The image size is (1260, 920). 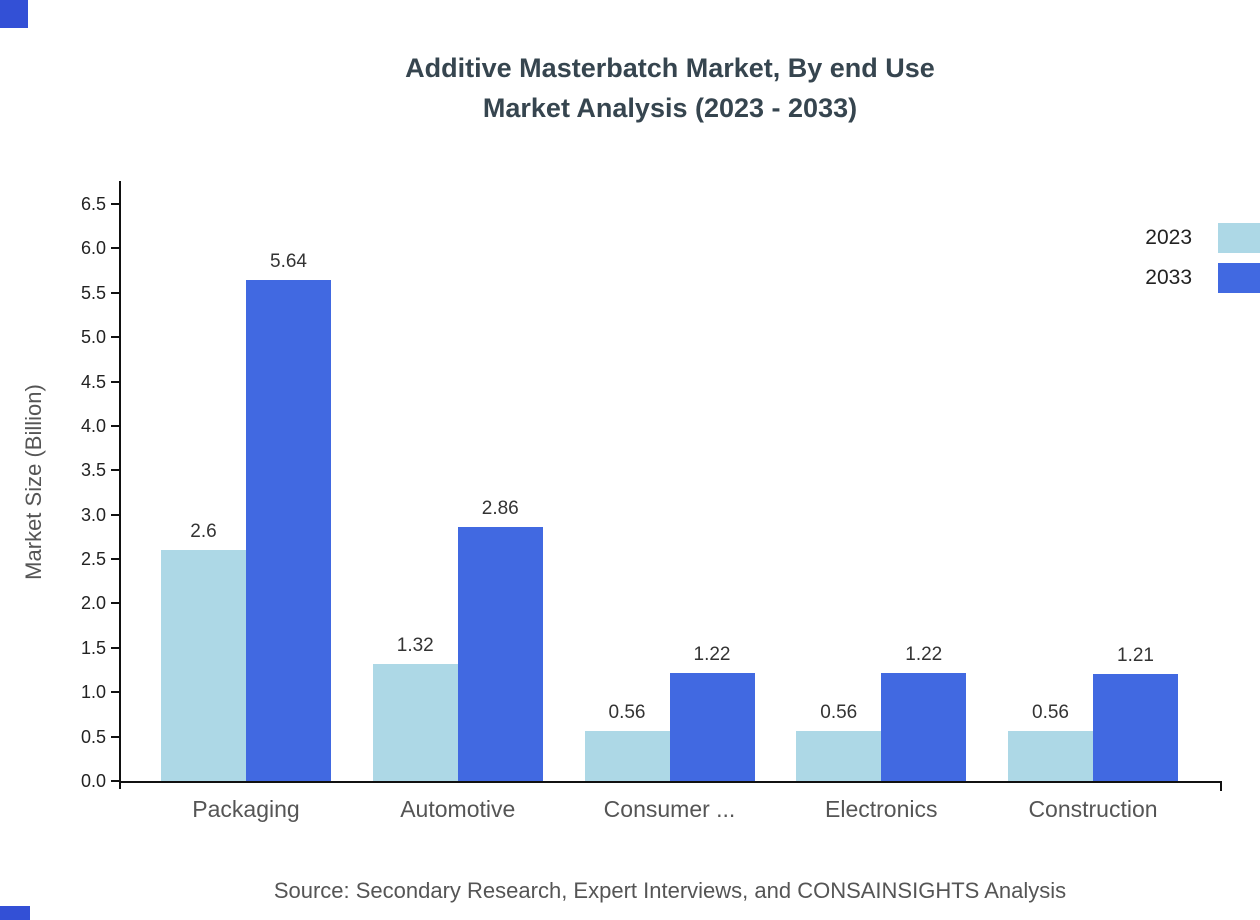 I want to click on y-tick-label: 4.0, so click(x=93, y=425).